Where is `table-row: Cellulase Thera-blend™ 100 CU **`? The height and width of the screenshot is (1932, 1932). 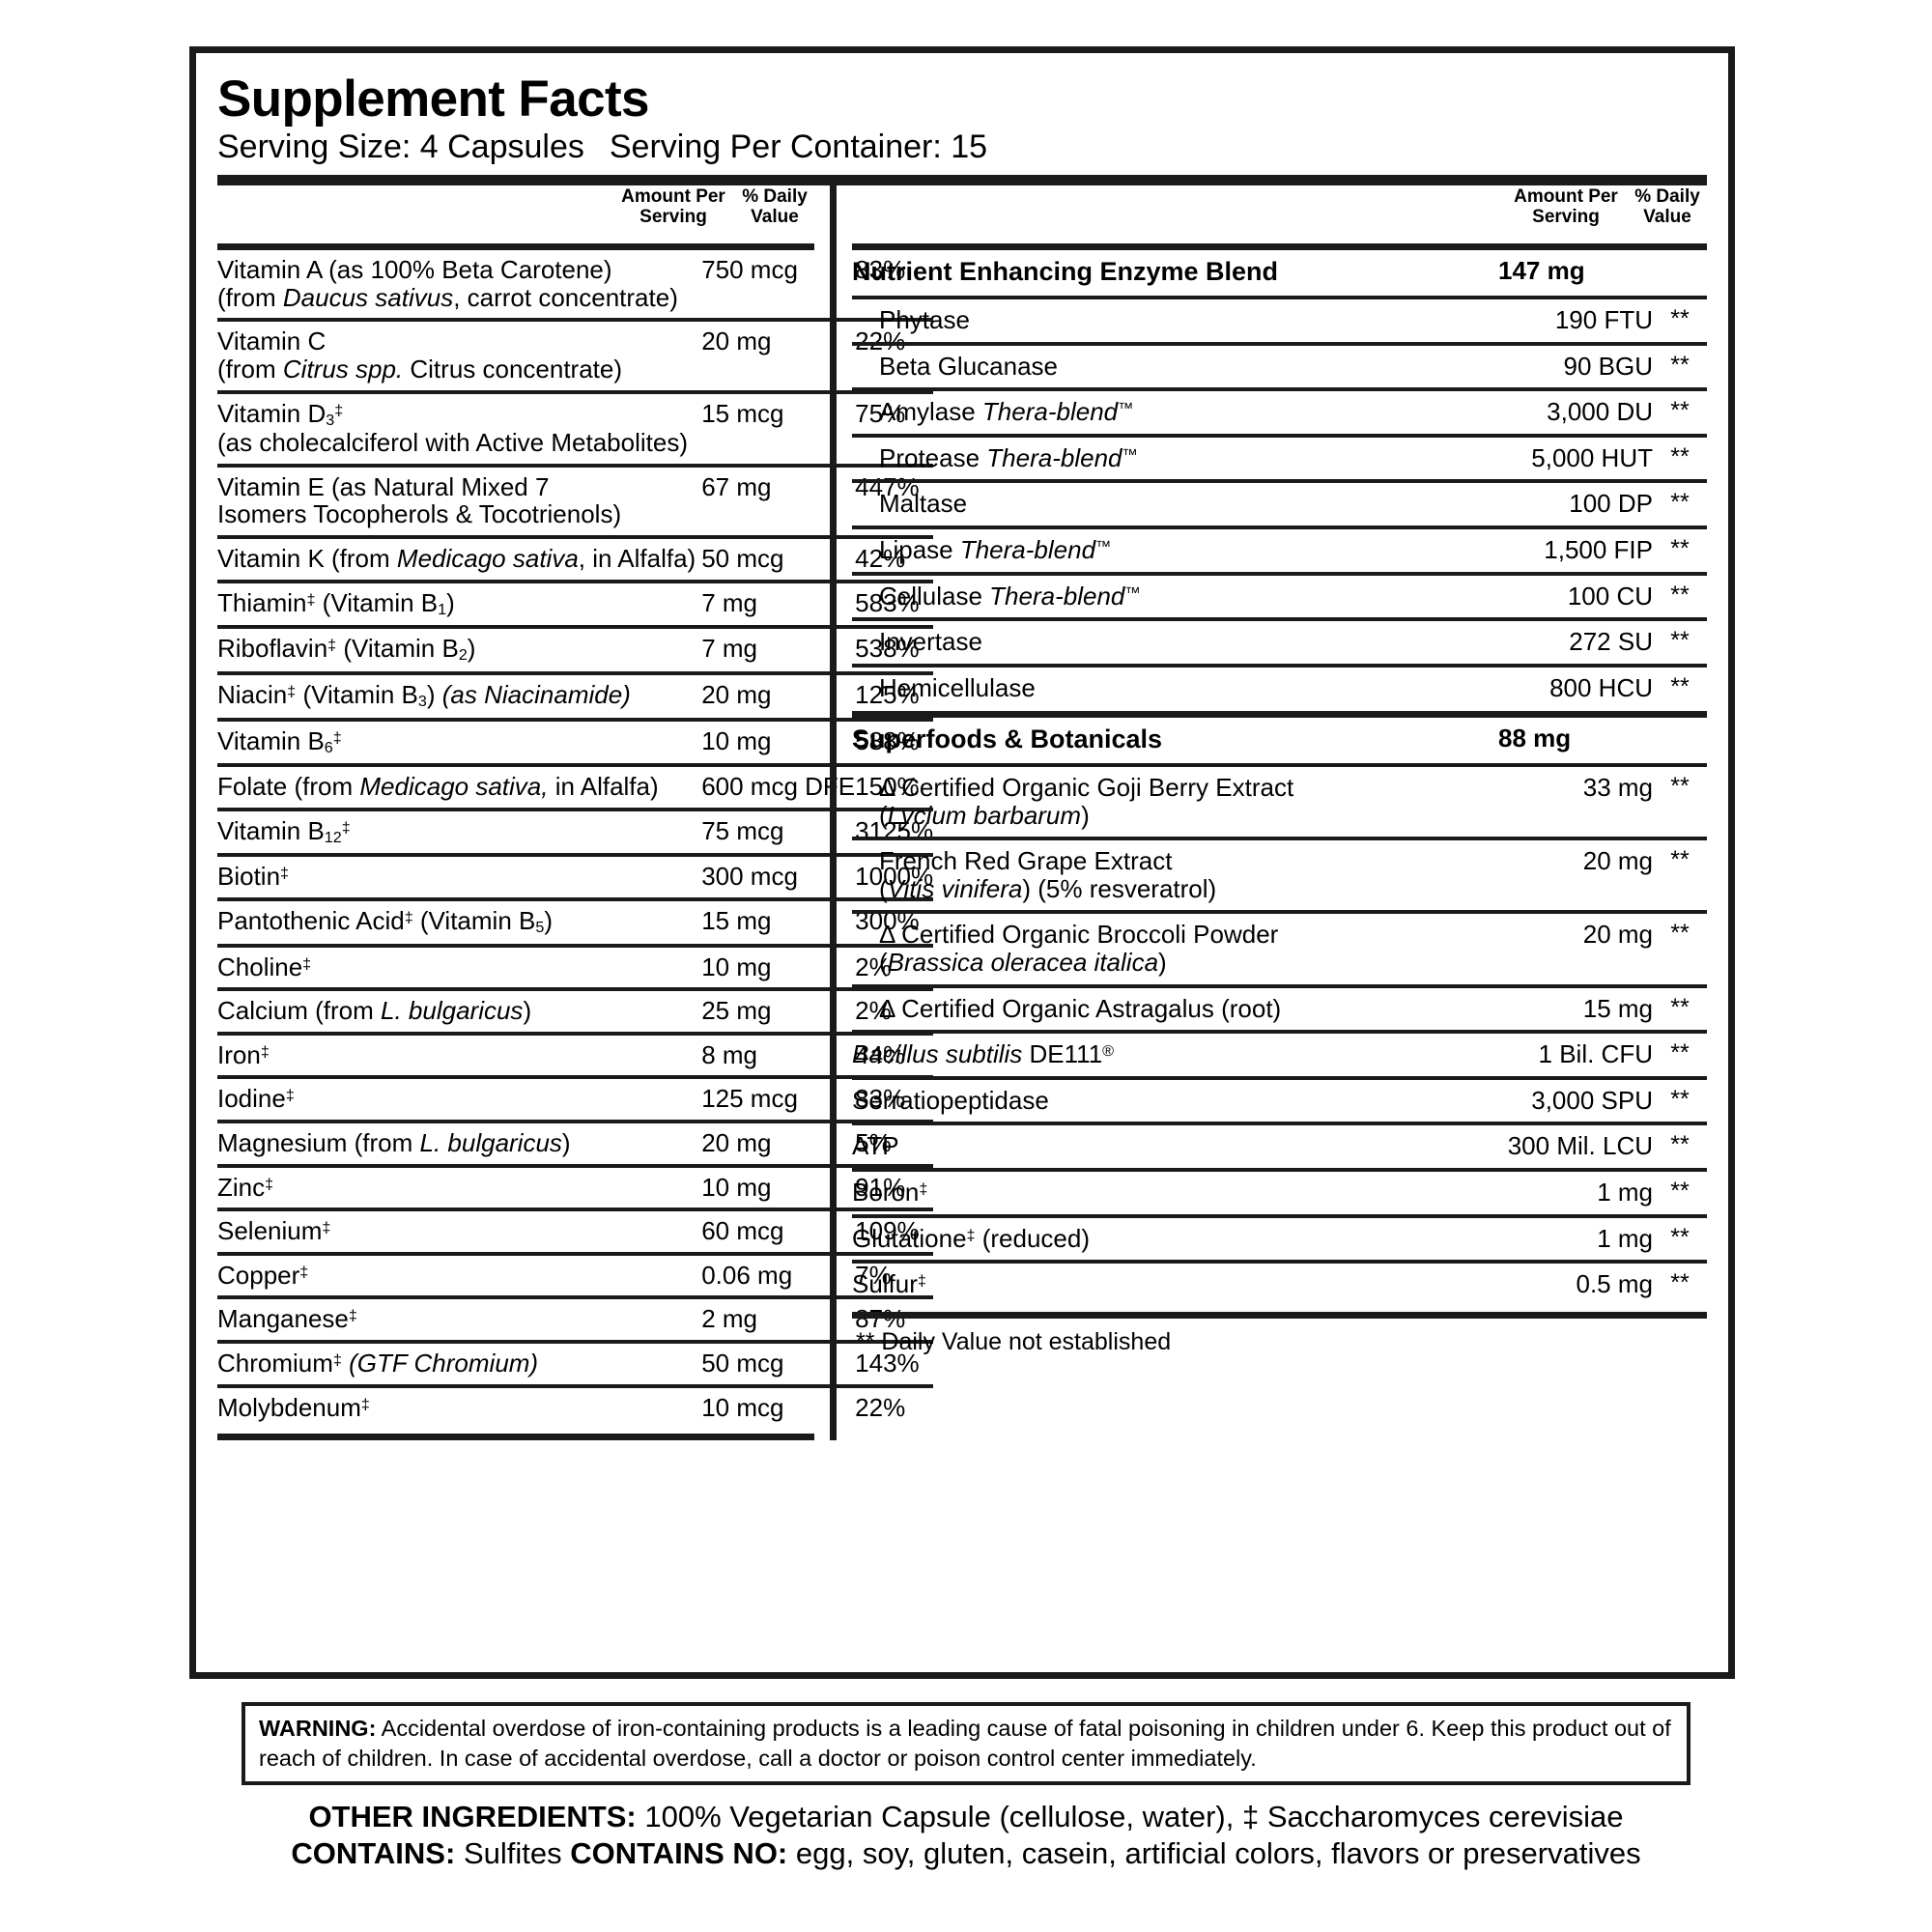
table-row: Cellulase Thera-blend™ 100 CU ** is located at coordinates (1279, 597).